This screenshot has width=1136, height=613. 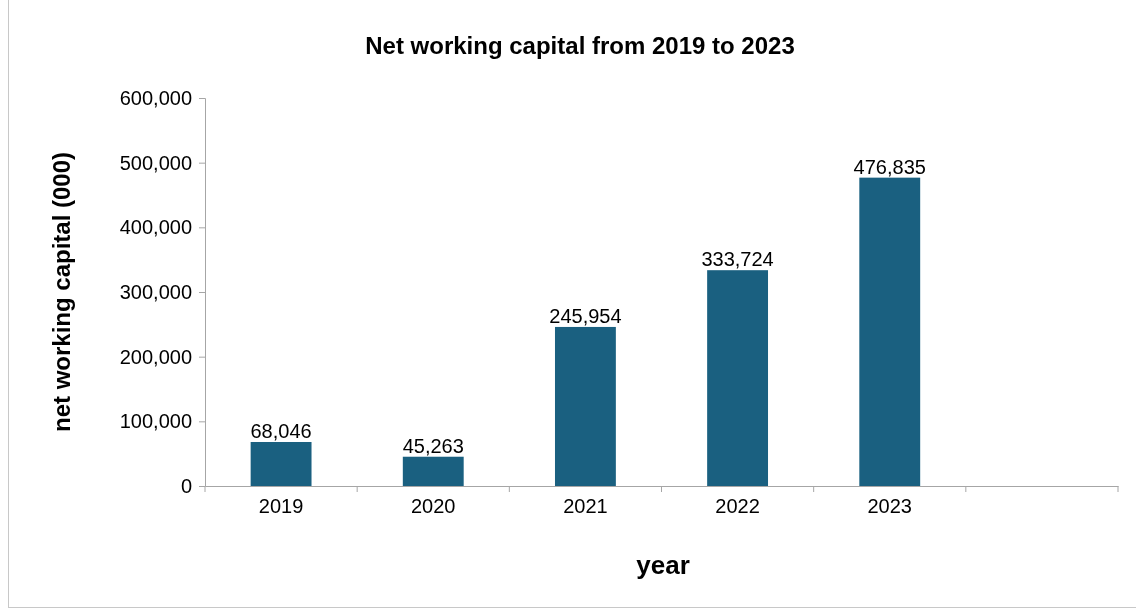 What do you see at coordinates (281, 431) in the screenshot?
I see `data-label: 68,046` at bounding box center [281, 431].